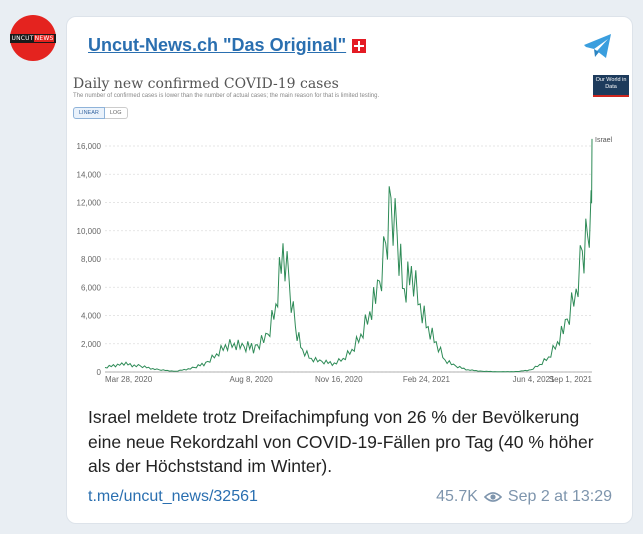  What do you see at coordinates (91, 344) in the screenshot?
I see `y-tick-label: 2,000` at bounding box center [91, 344].